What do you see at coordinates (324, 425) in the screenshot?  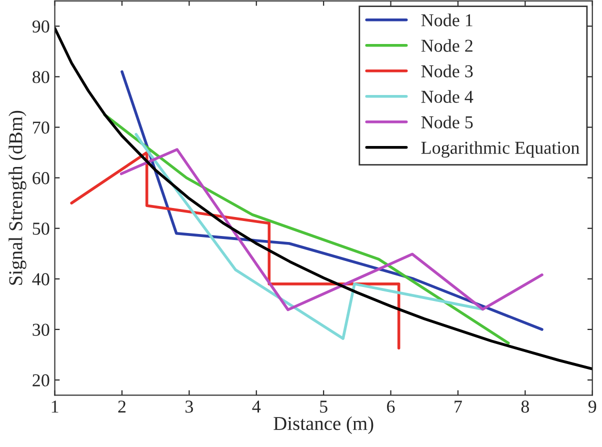 I see `x-axis-title: Distance (m)` at bounding box center [324, 425].